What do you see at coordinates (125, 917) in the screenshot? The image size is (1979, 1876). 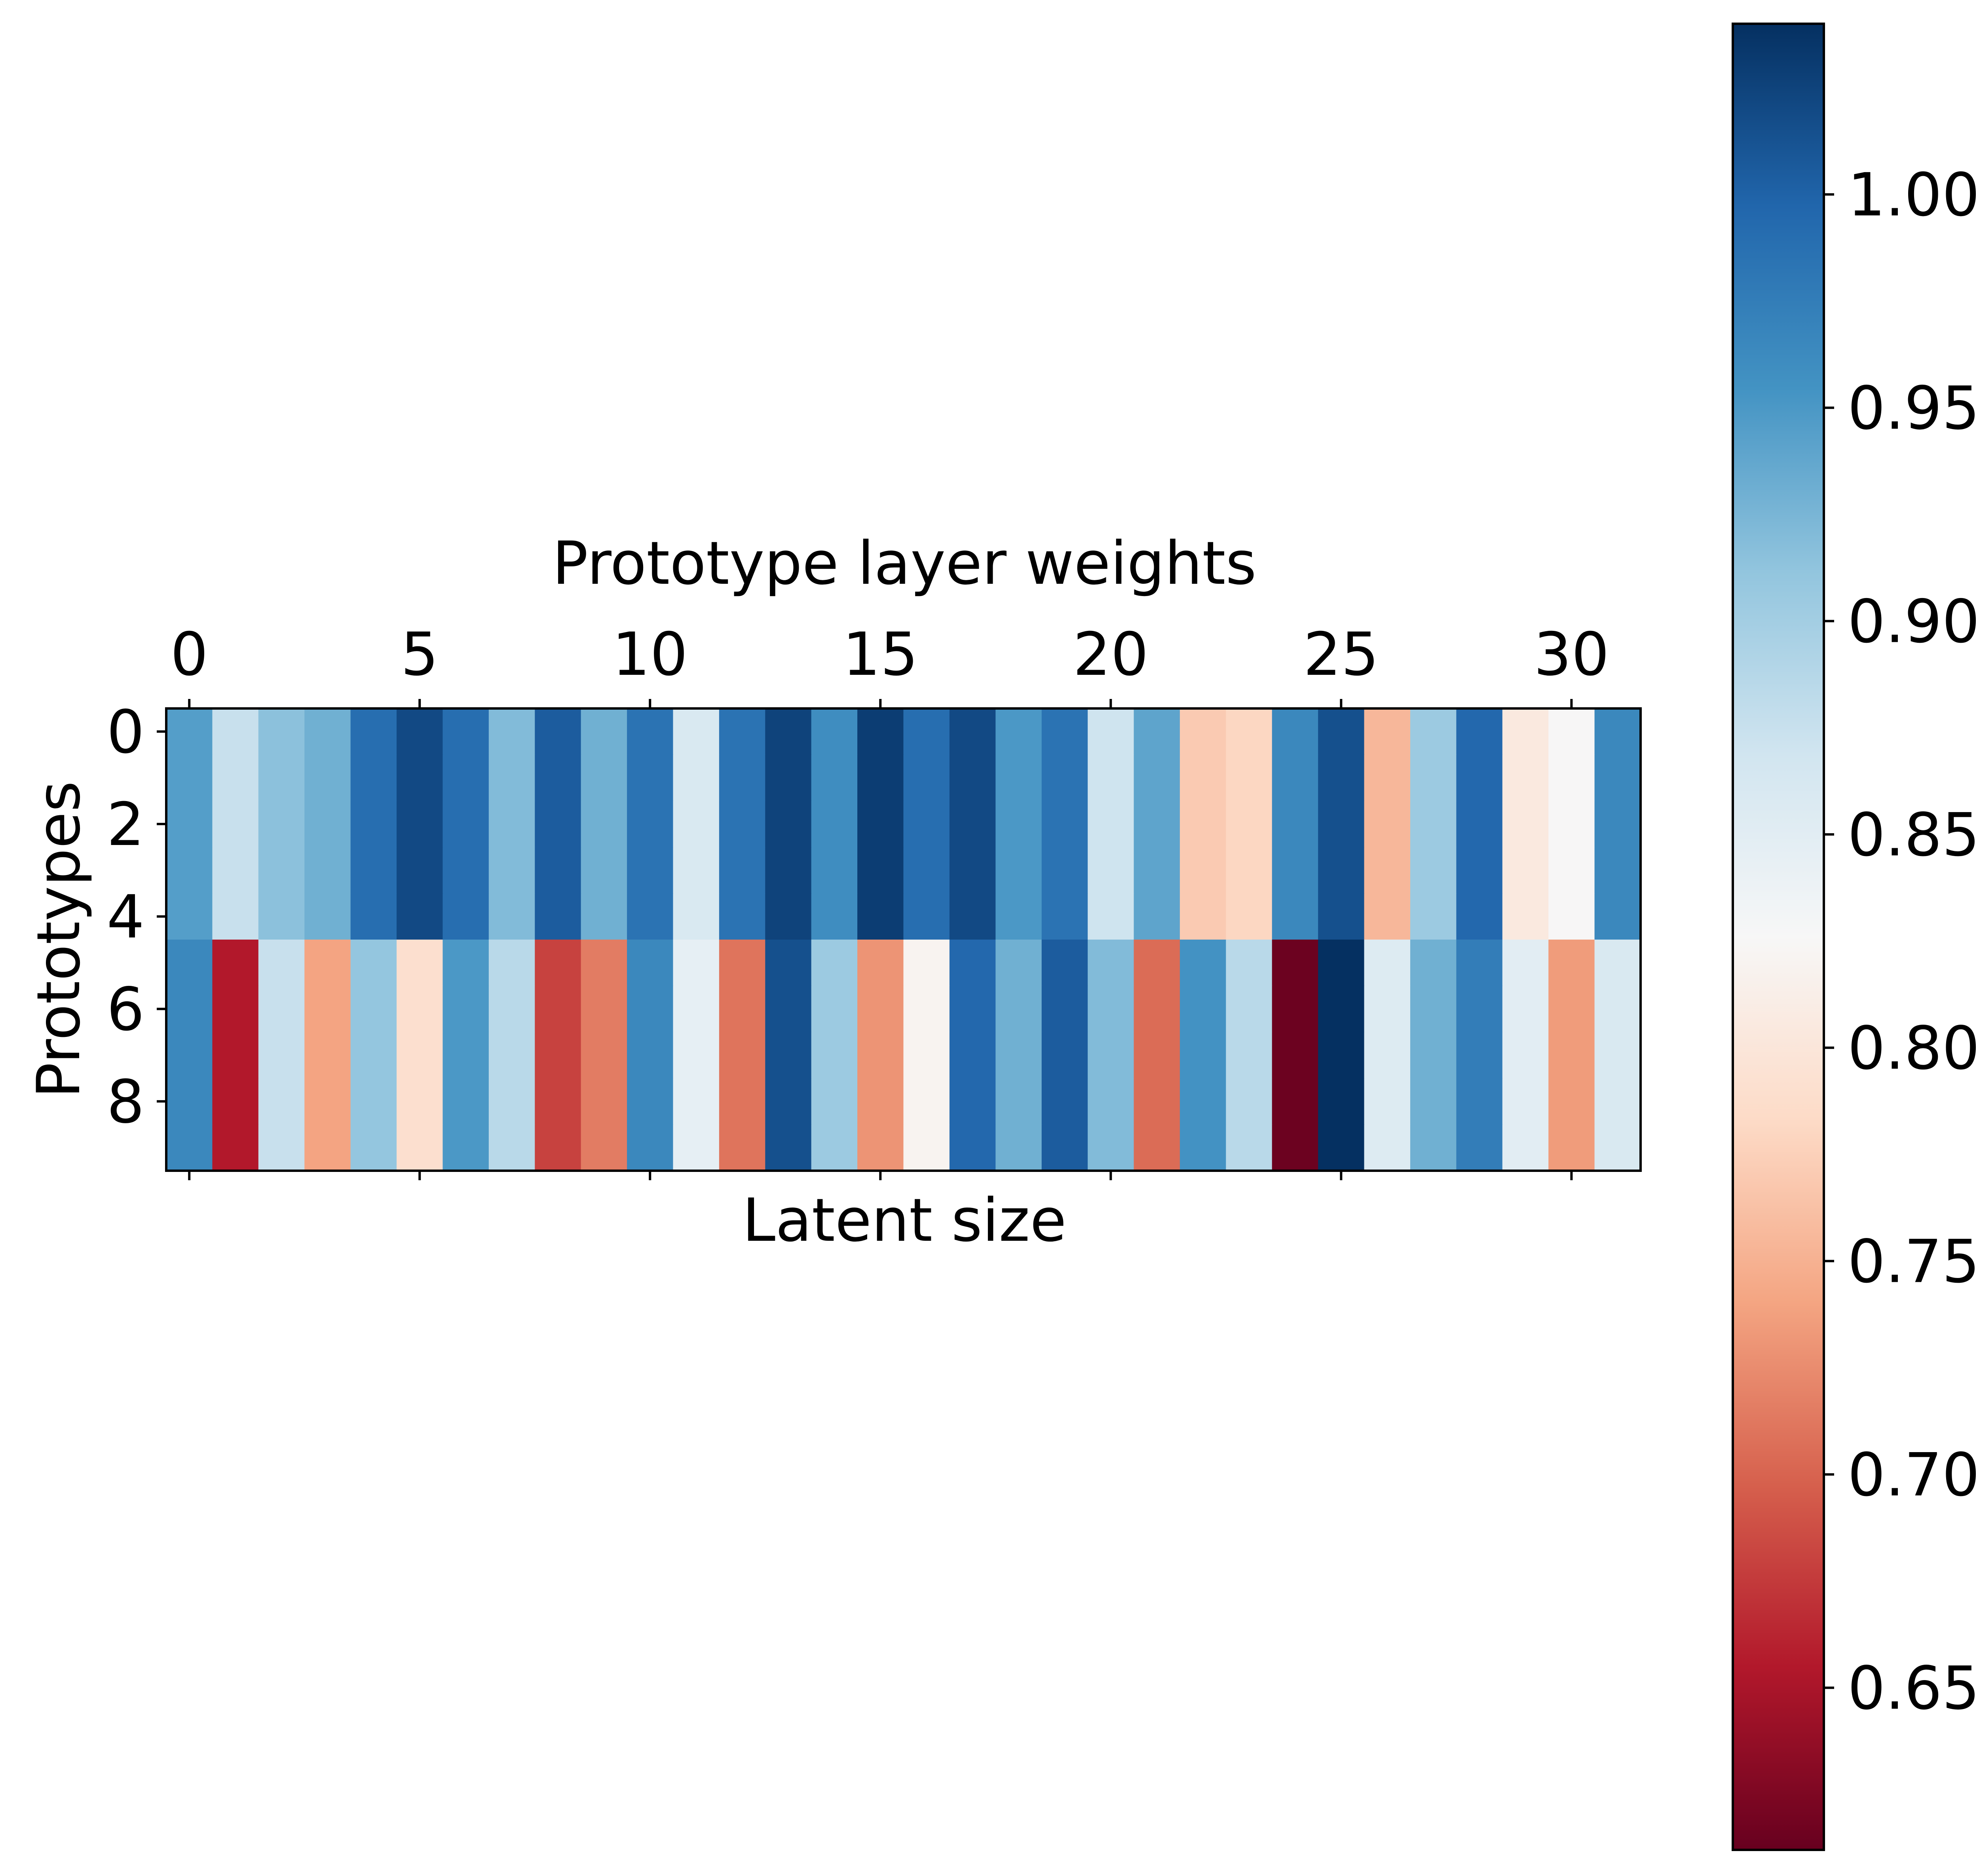 I see `y-tick-label: 4` at bounding box center [125, 917].